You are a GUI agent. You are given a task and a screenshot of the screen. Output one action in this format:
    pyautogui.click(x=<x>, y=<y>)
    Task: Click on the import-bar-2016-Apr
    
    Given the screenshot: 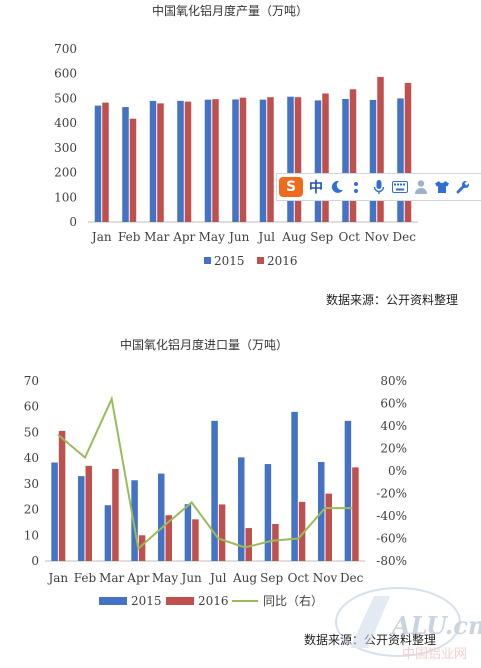 What is the action you would take?
    pyautogui.click(x=142, y=548)
    